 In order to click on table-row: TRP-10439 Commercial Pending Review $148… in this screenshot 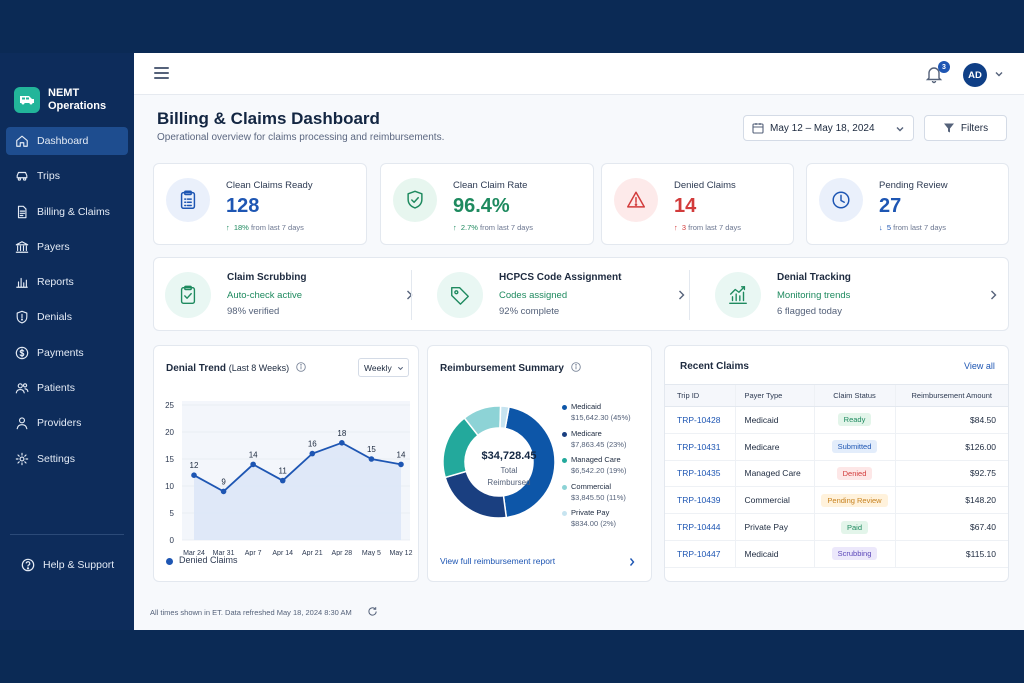, I will do `click(836, 500)`.